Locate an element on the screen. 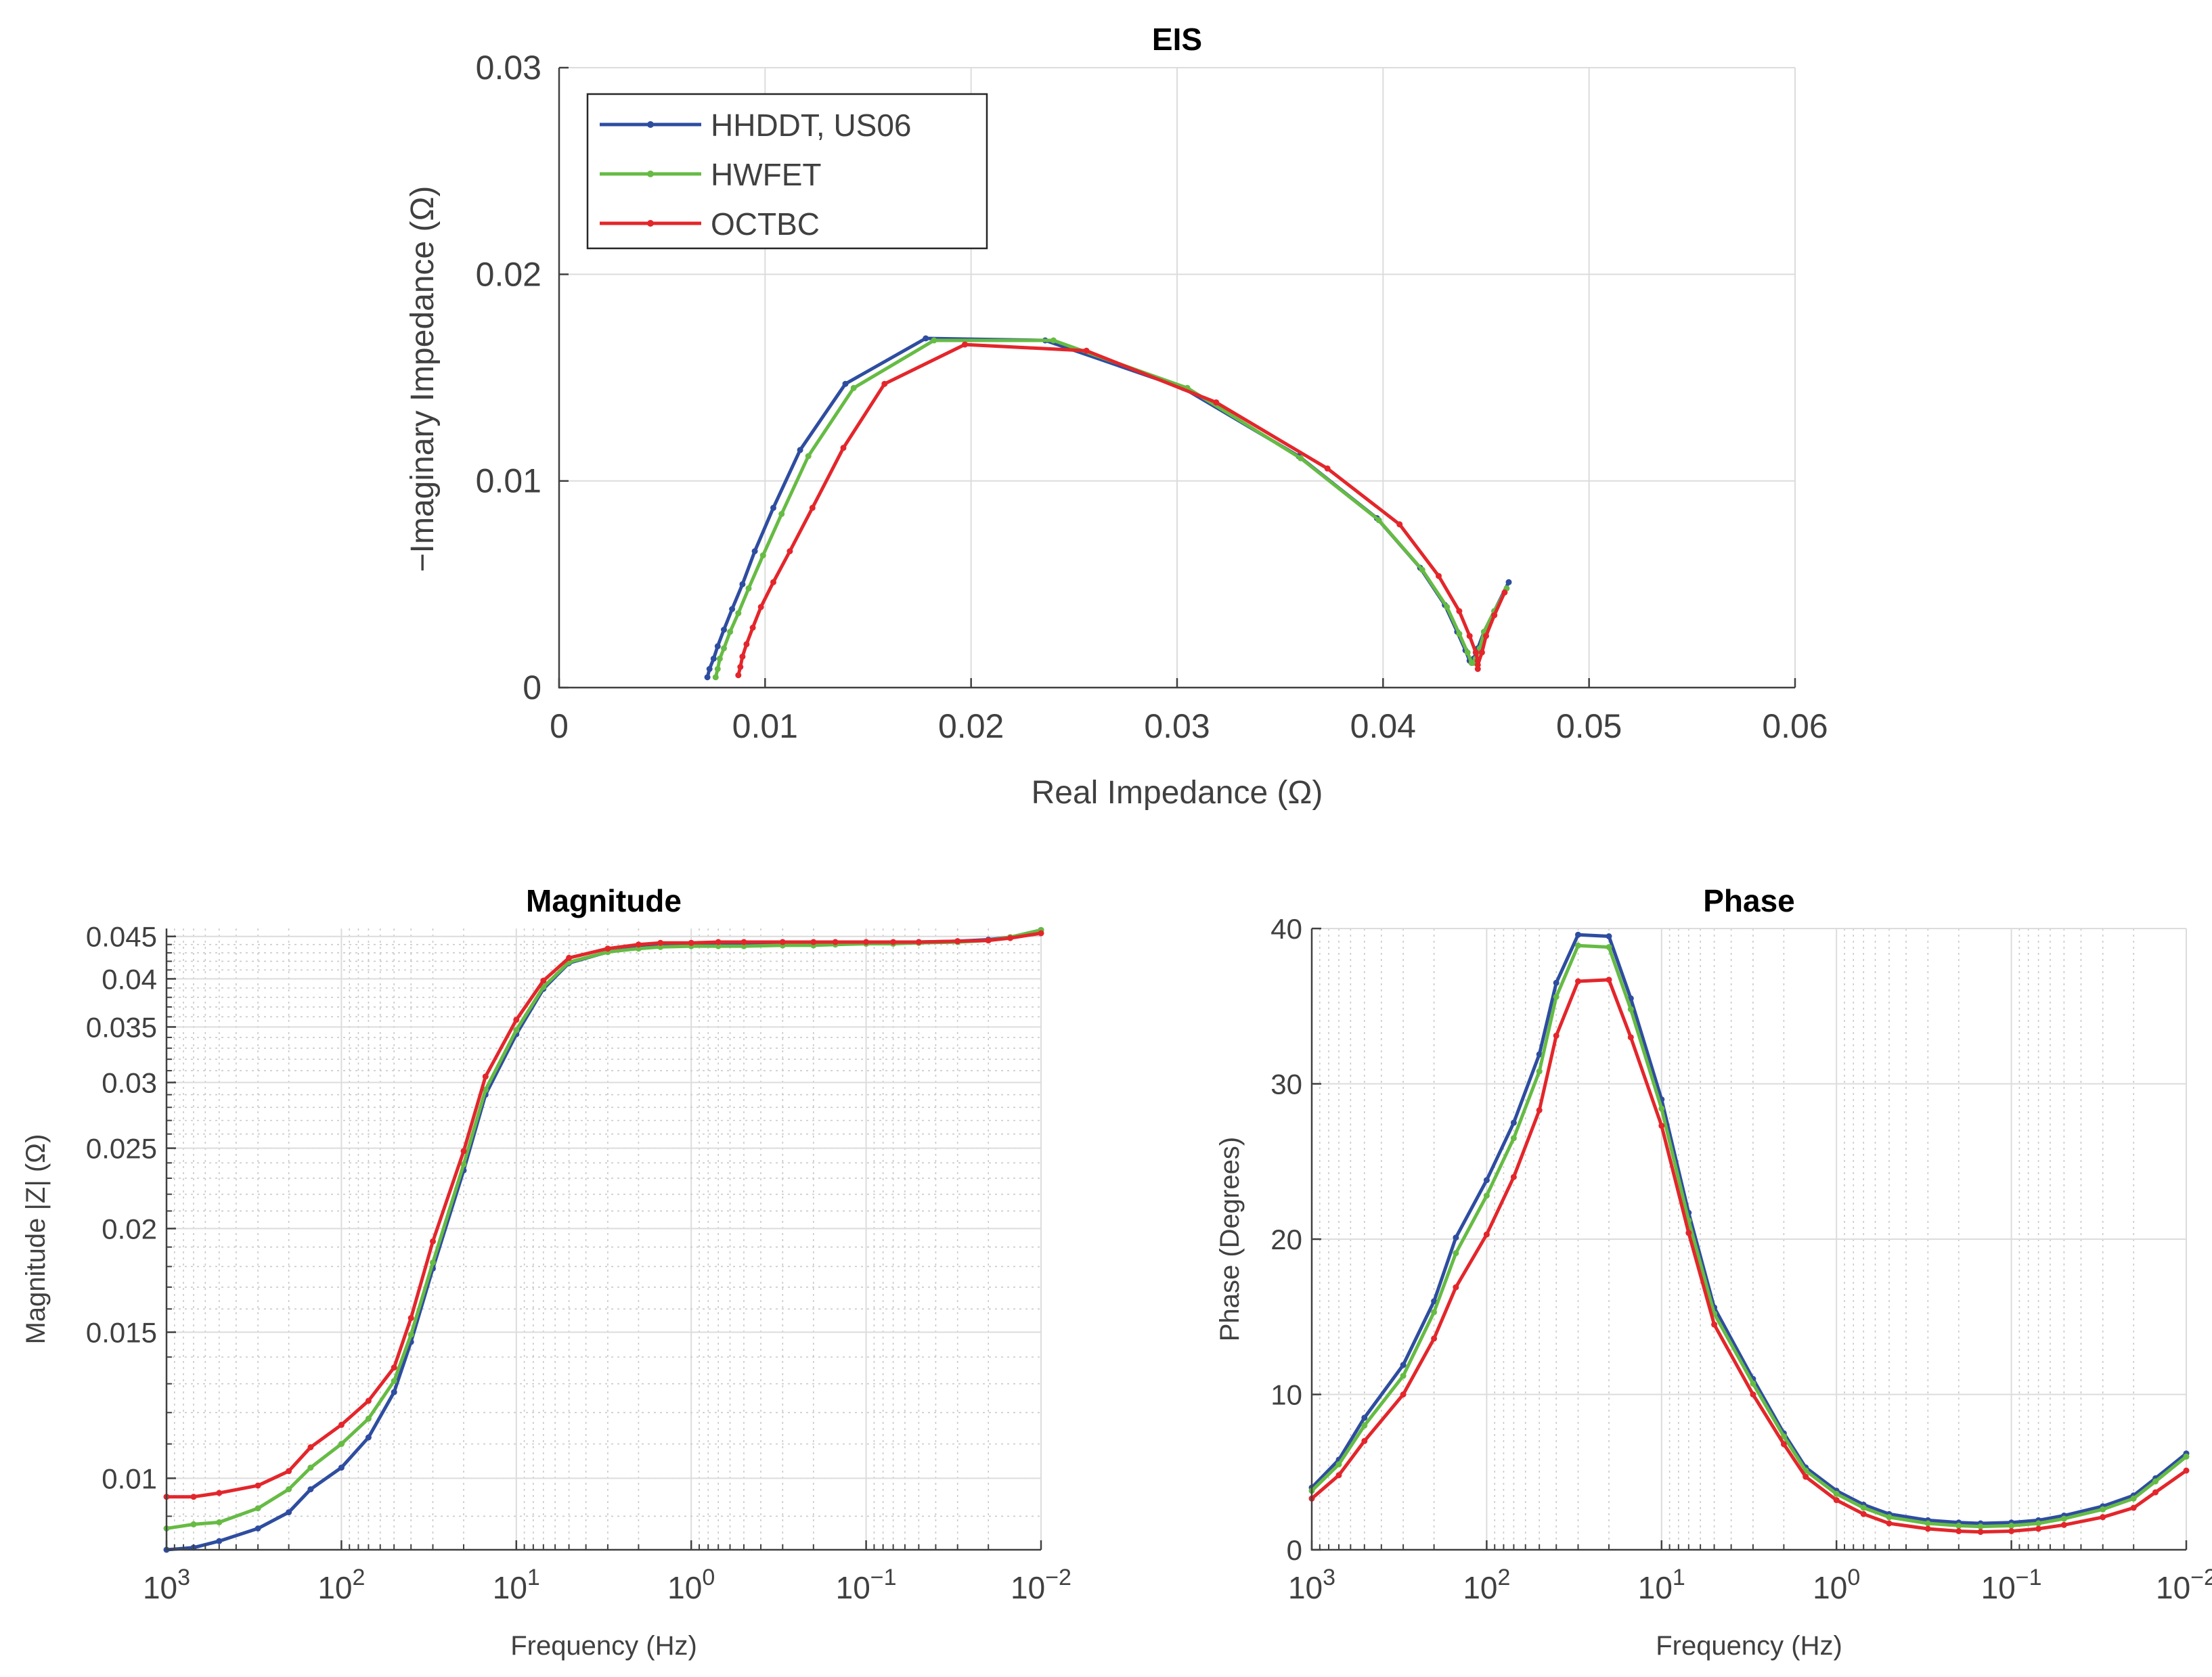  magnitude-title: Magnitude is located at coordinates (604, 900).